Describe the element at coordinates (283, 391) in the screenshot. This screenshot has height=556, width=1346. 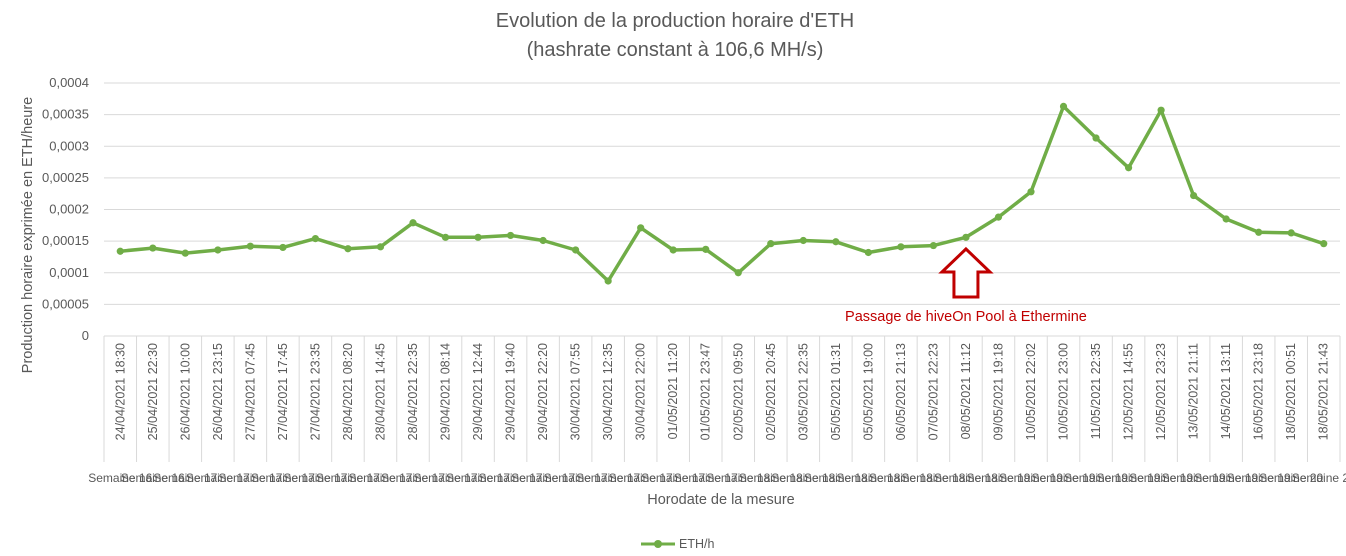
I see `x-tick-label: 27/04/2021 17:45` at that location.